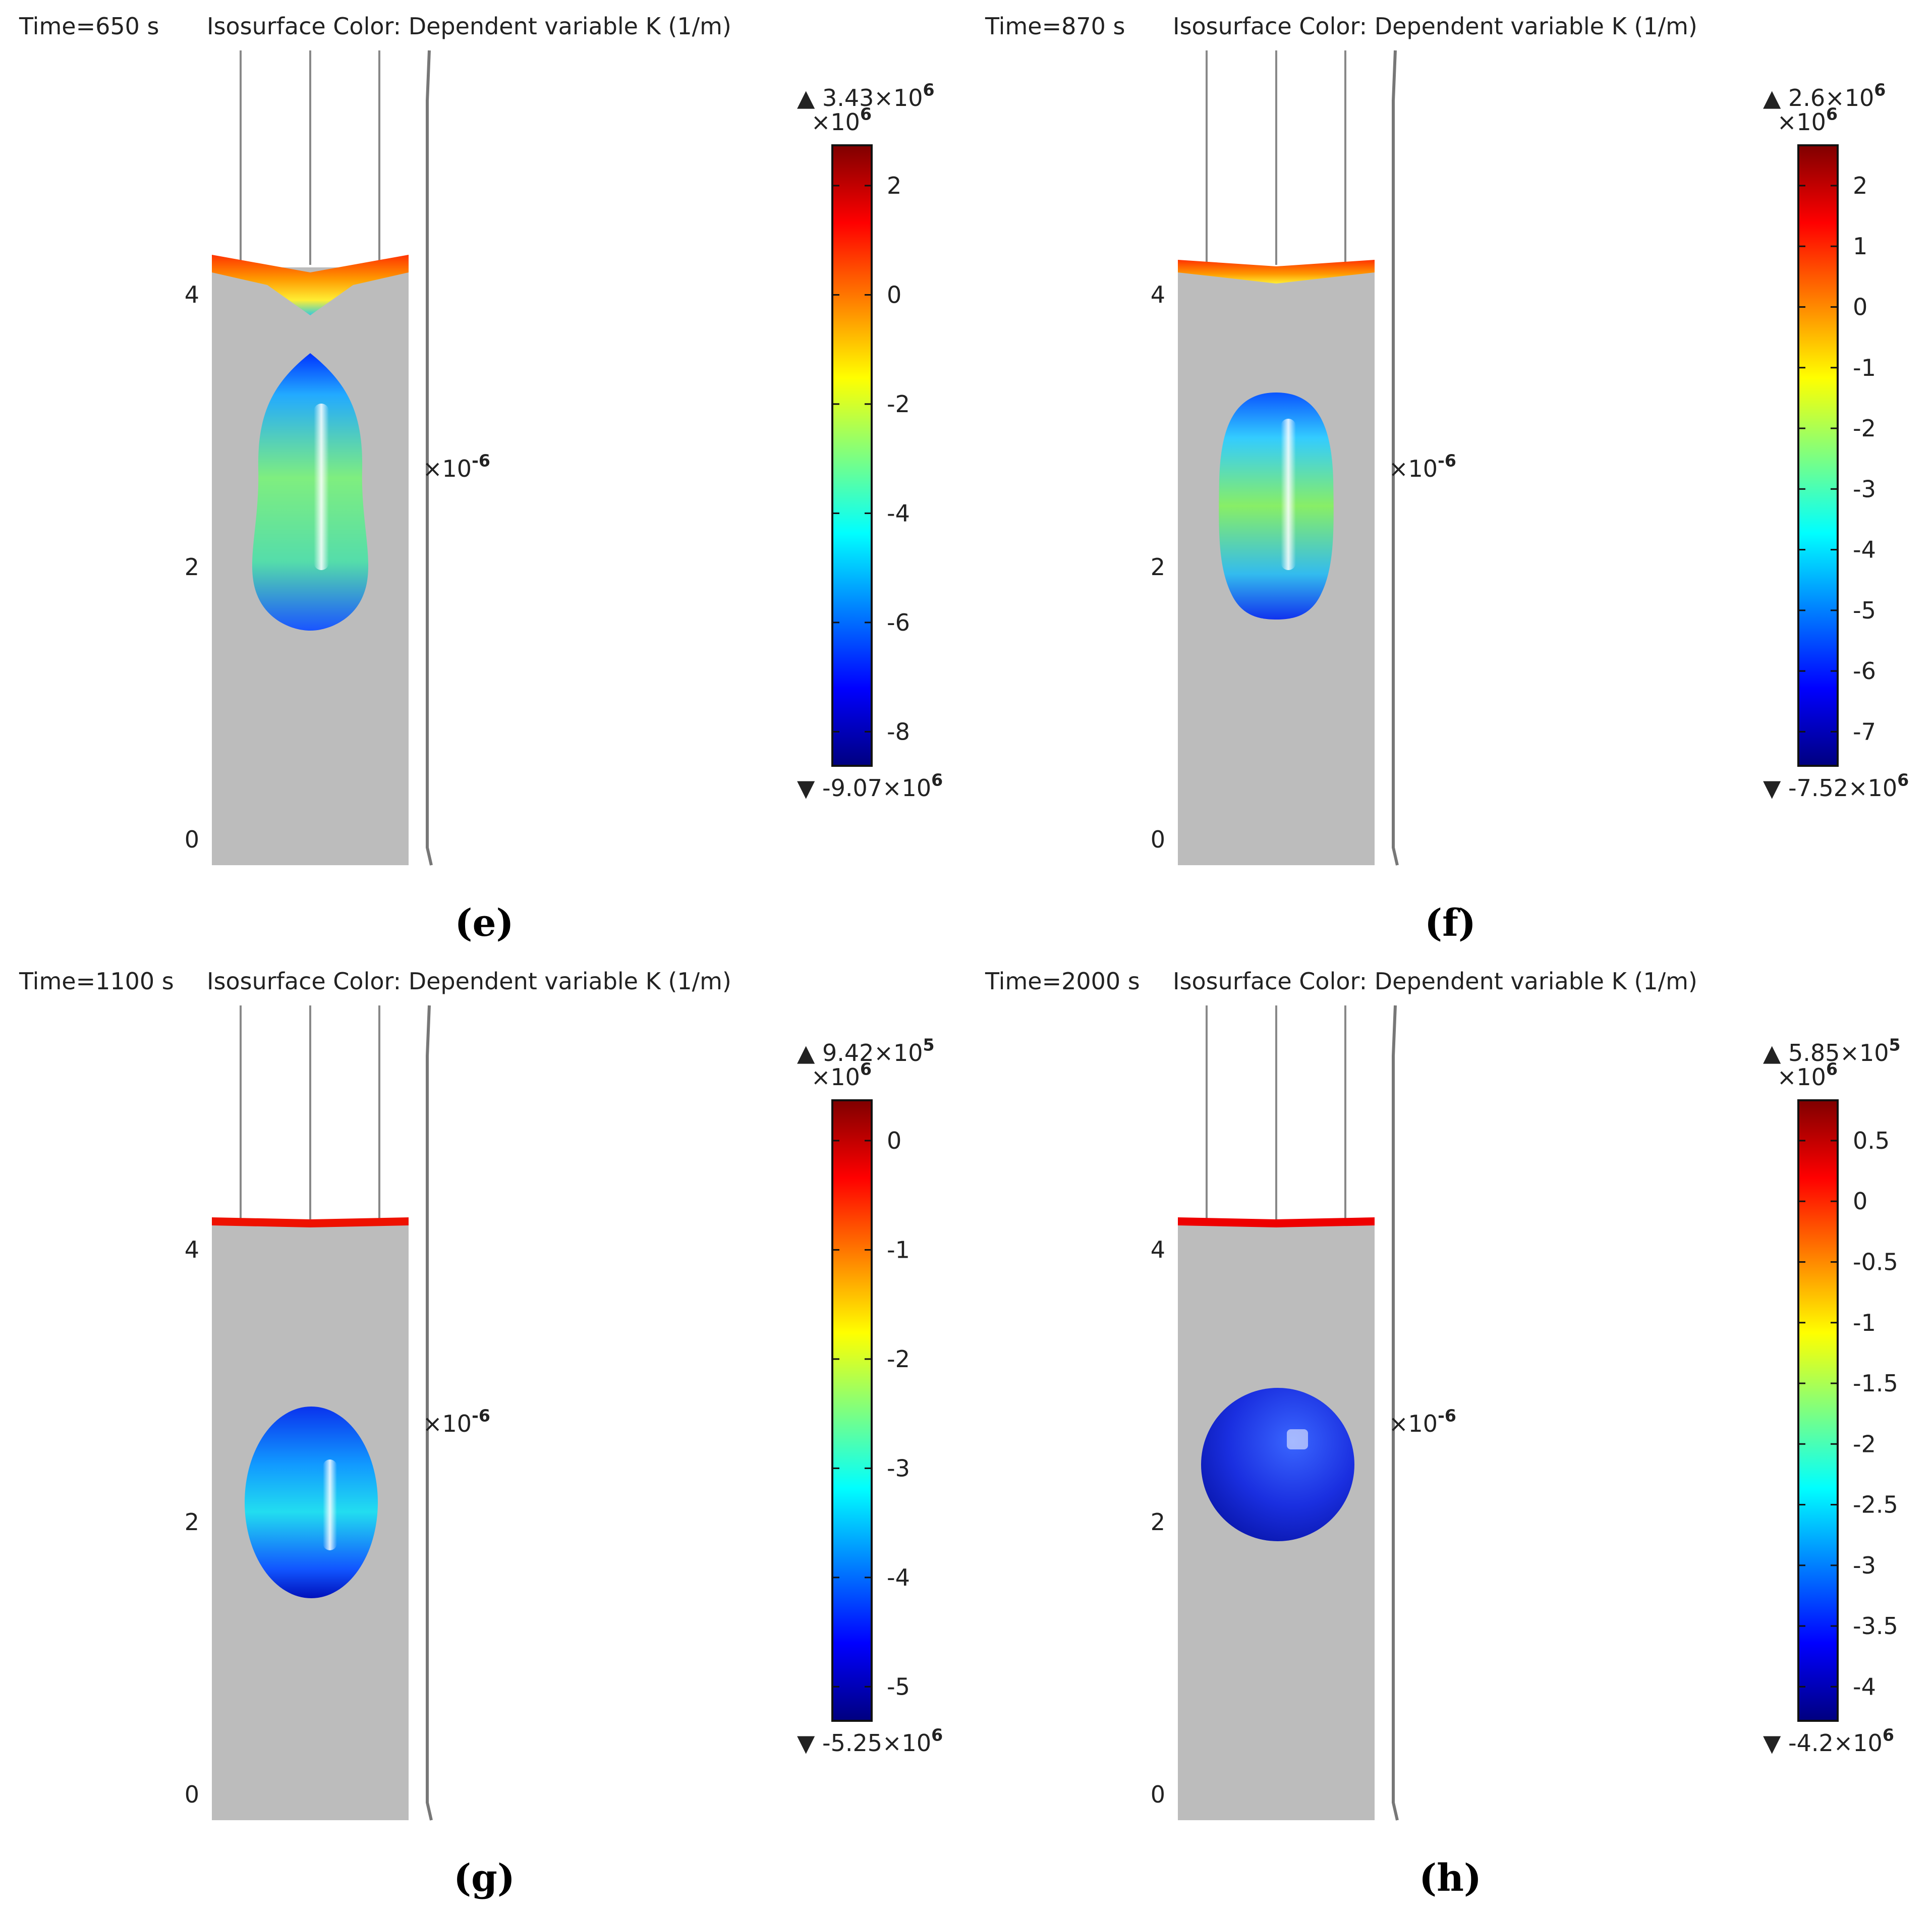 The height and width of the screenshot is (1910, 1932). What do you see at coordinates (1864, 731) in the screenshot?
I see `colorbar-tick-label: -7` at bounding box center [1864, 731].